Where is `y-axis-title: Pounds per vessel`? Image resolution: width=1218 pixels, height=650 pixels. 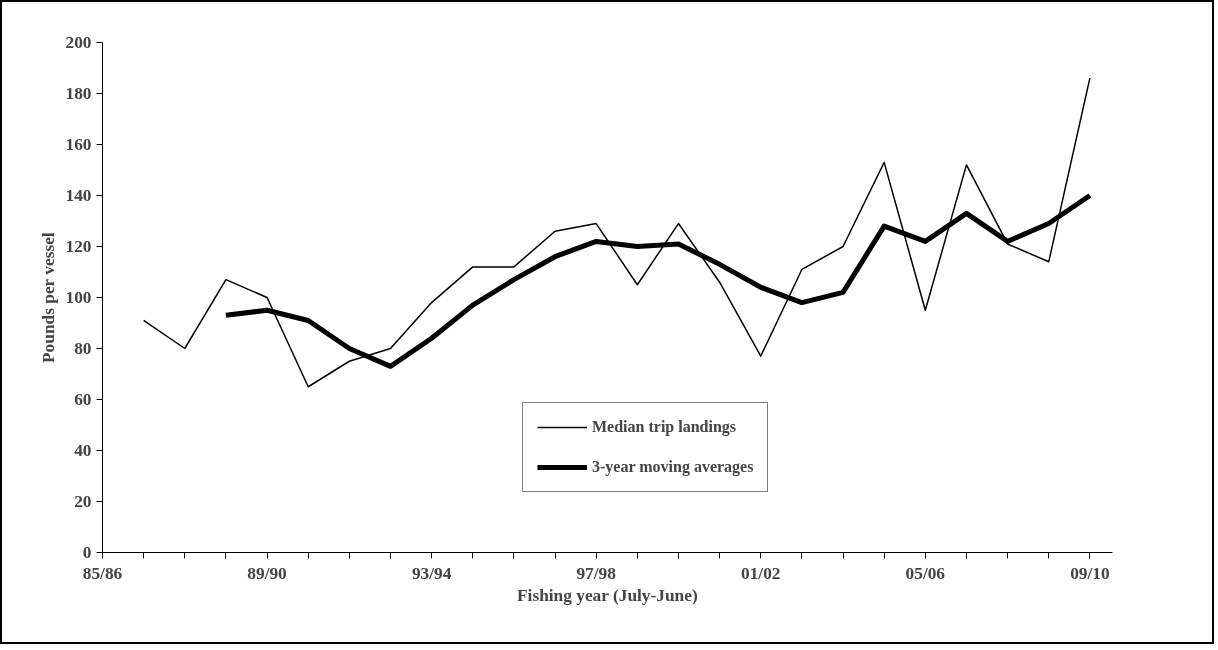 y-axis-title: Pounds per vessel is located at coordinates (48, 297).